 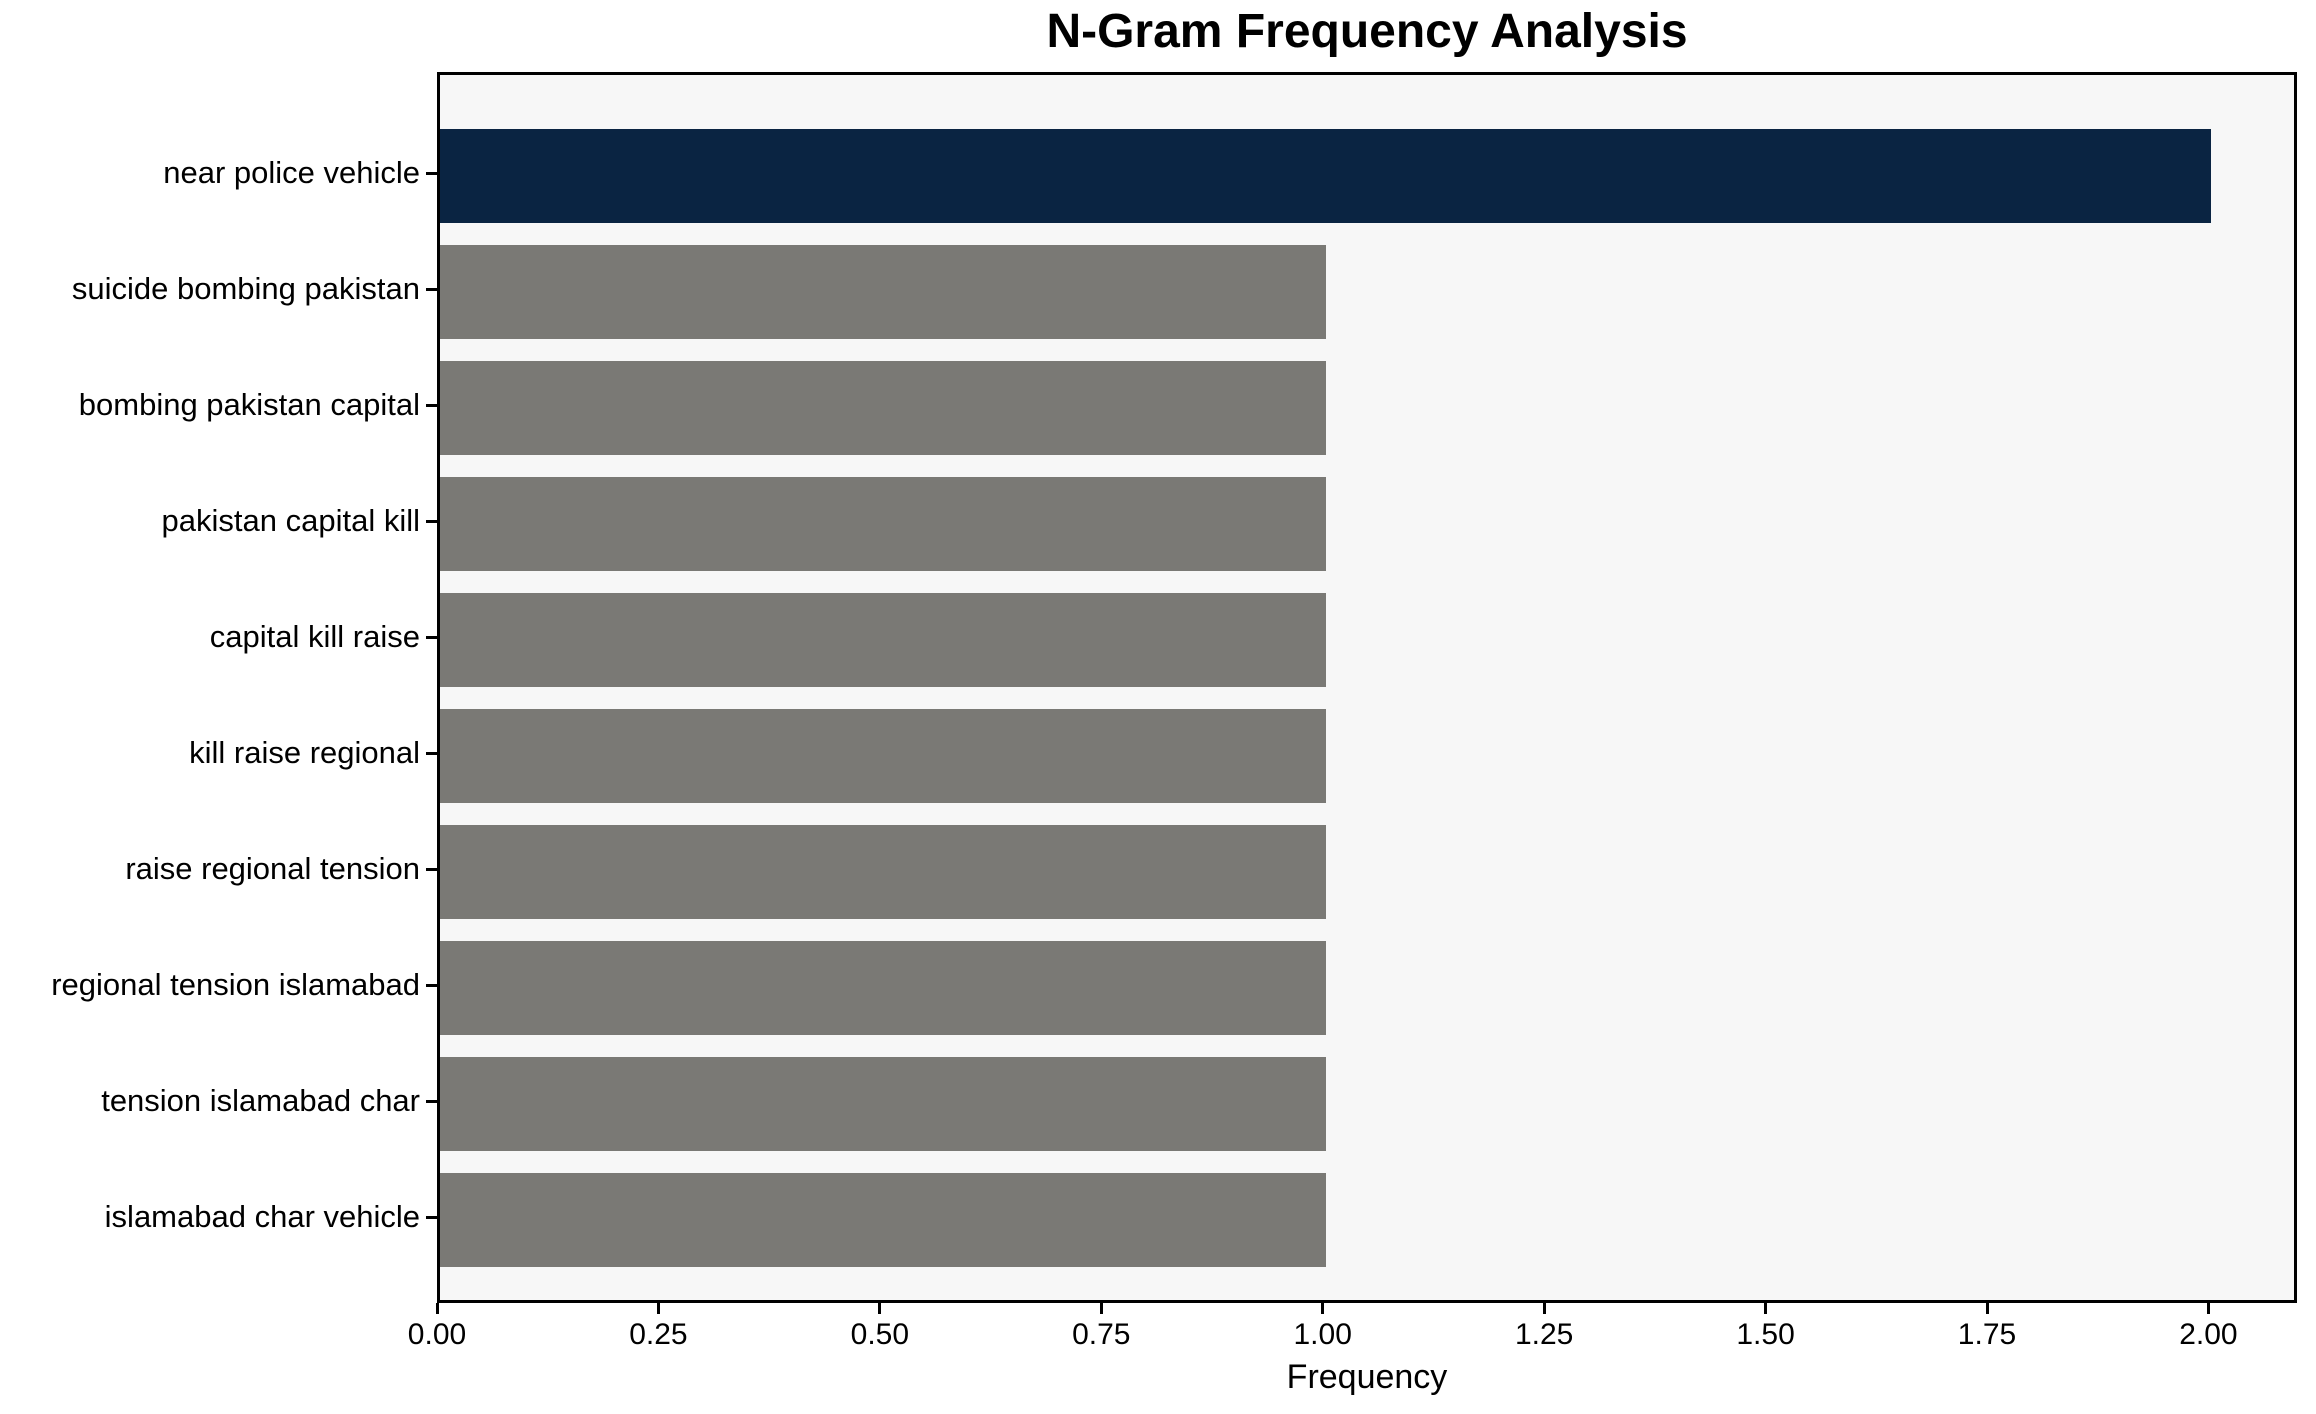 What do you see at coordinates (1987, 1334) in the screenshot?
I see `x-tick-label: 1.75` at bounding box center [1987, 1334].